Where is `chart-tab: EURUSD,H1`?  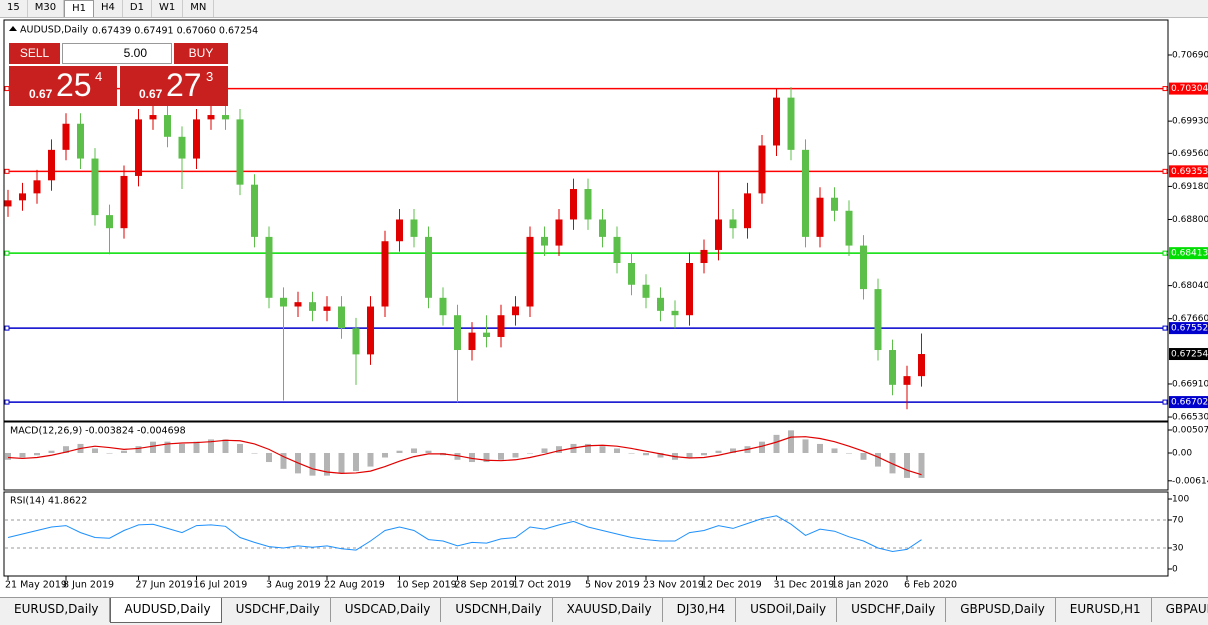
chart-tab: EURUSD,H1 is located at coordinates (1104, 610).